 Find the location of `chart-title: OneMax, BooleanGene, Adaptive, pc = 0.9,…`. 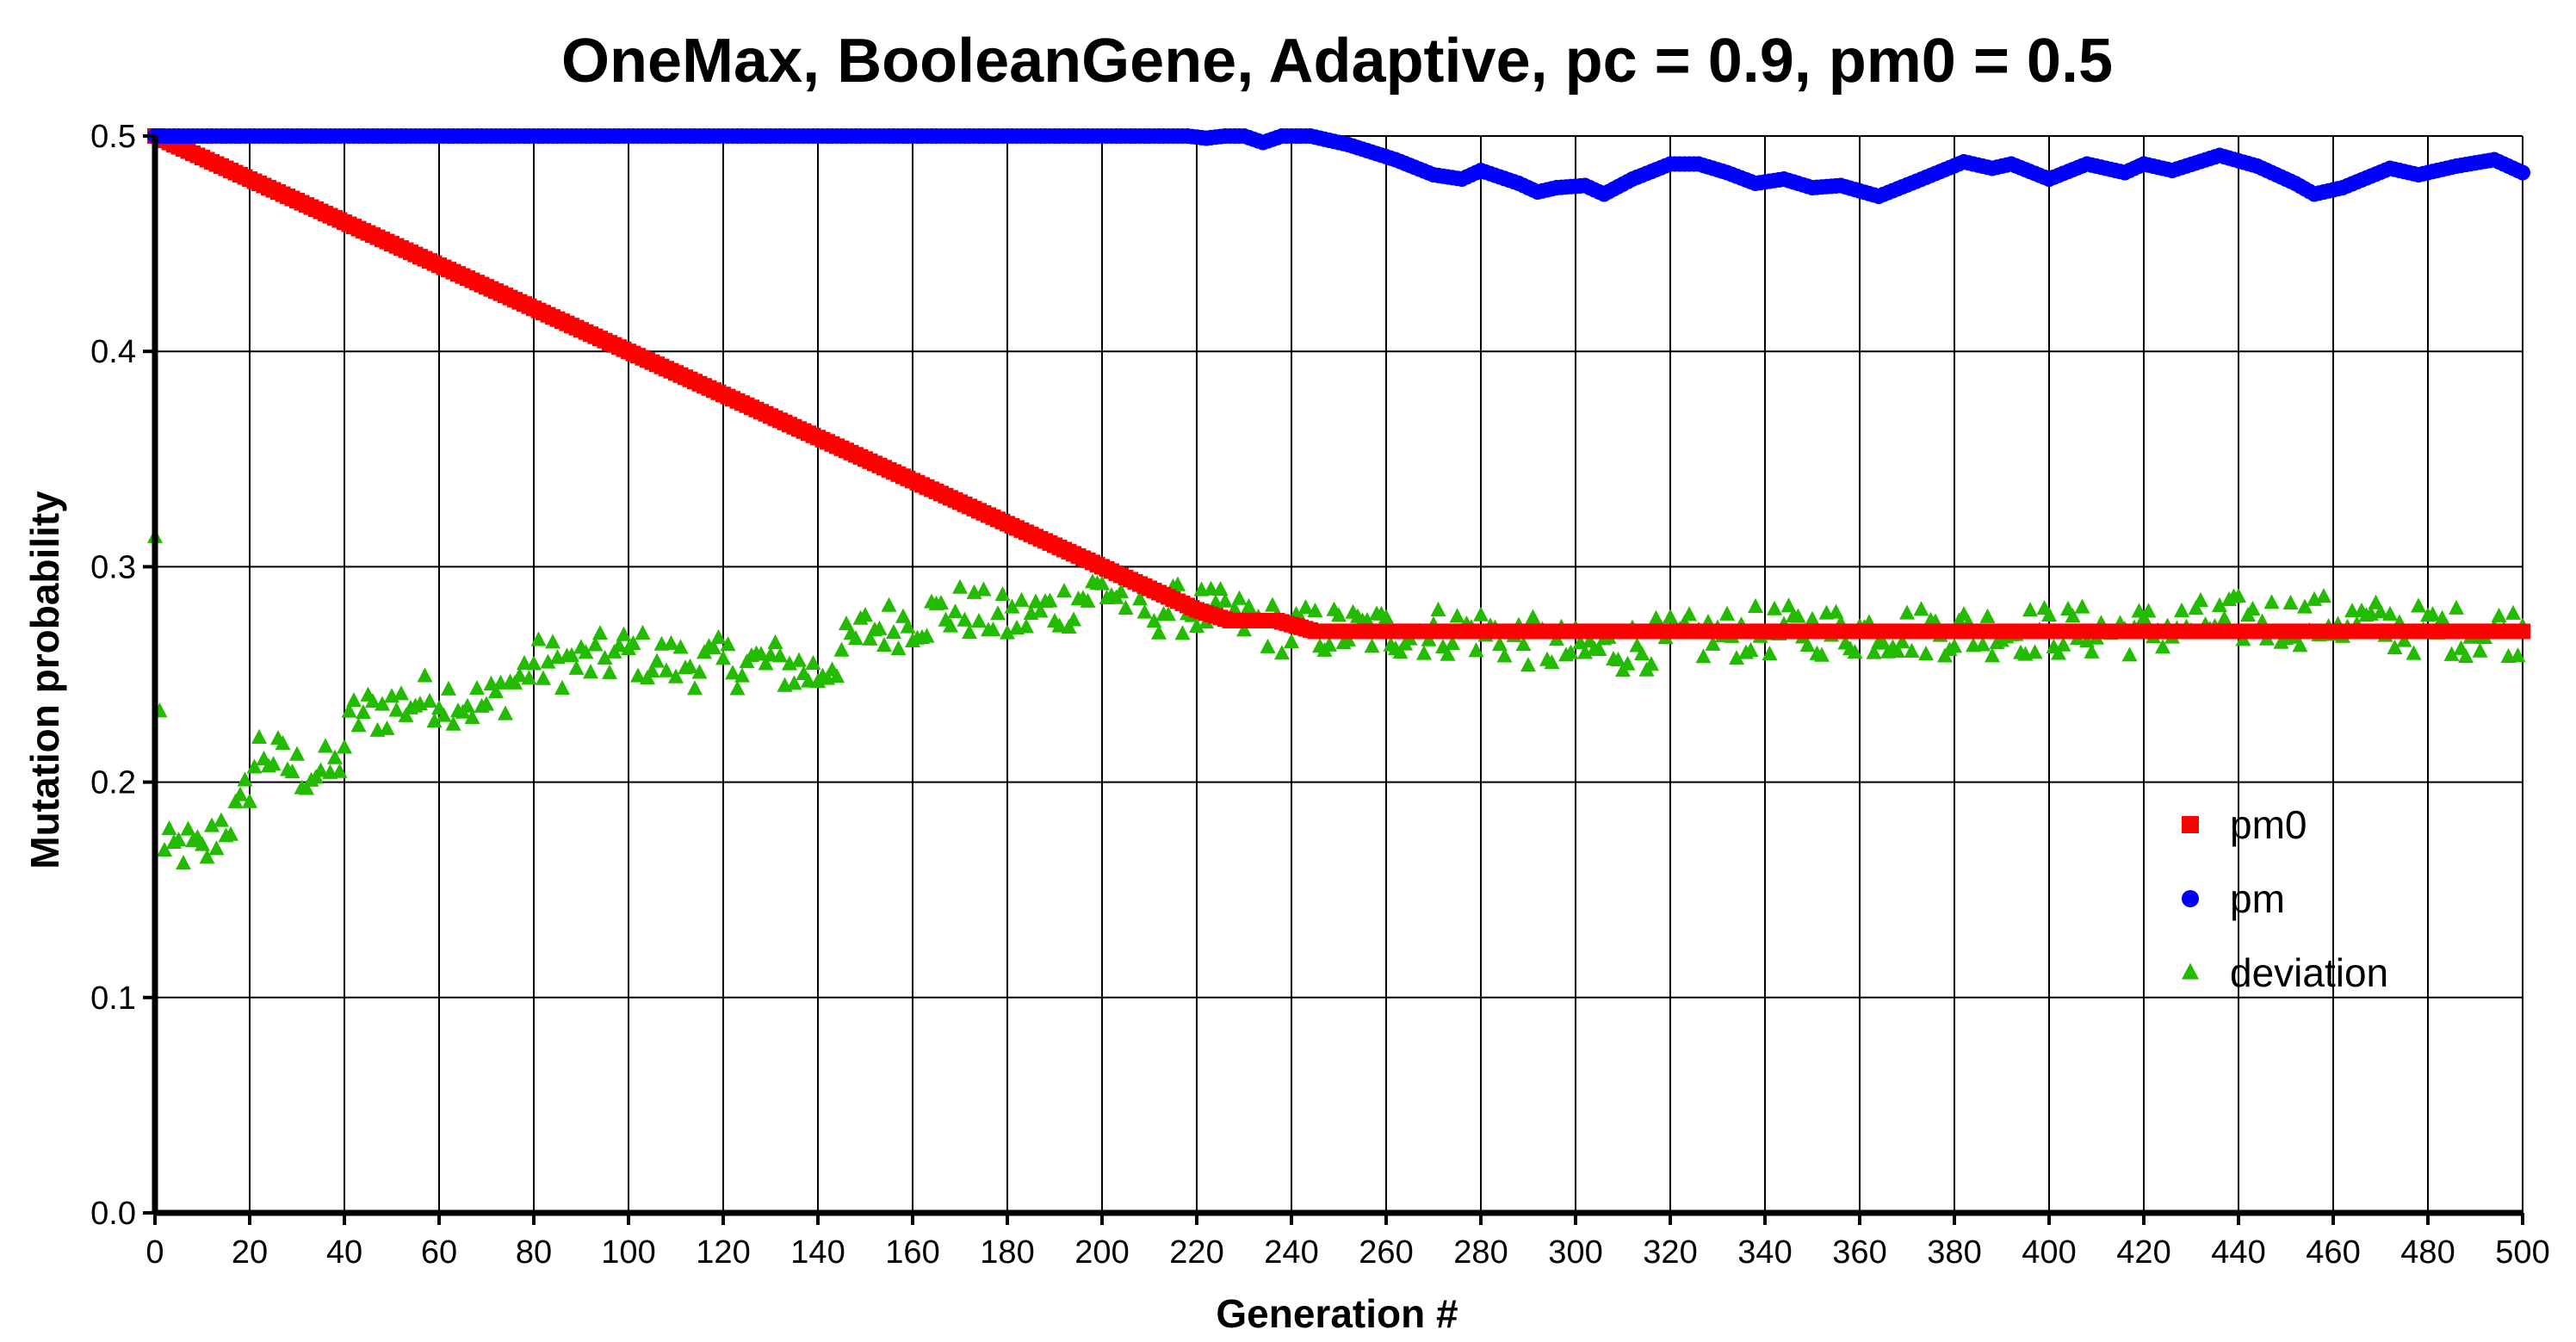

chart-title: OneMax, BooleanGene, Adaptive, pc = 0.9,… is located at coordinates (1337, 61).